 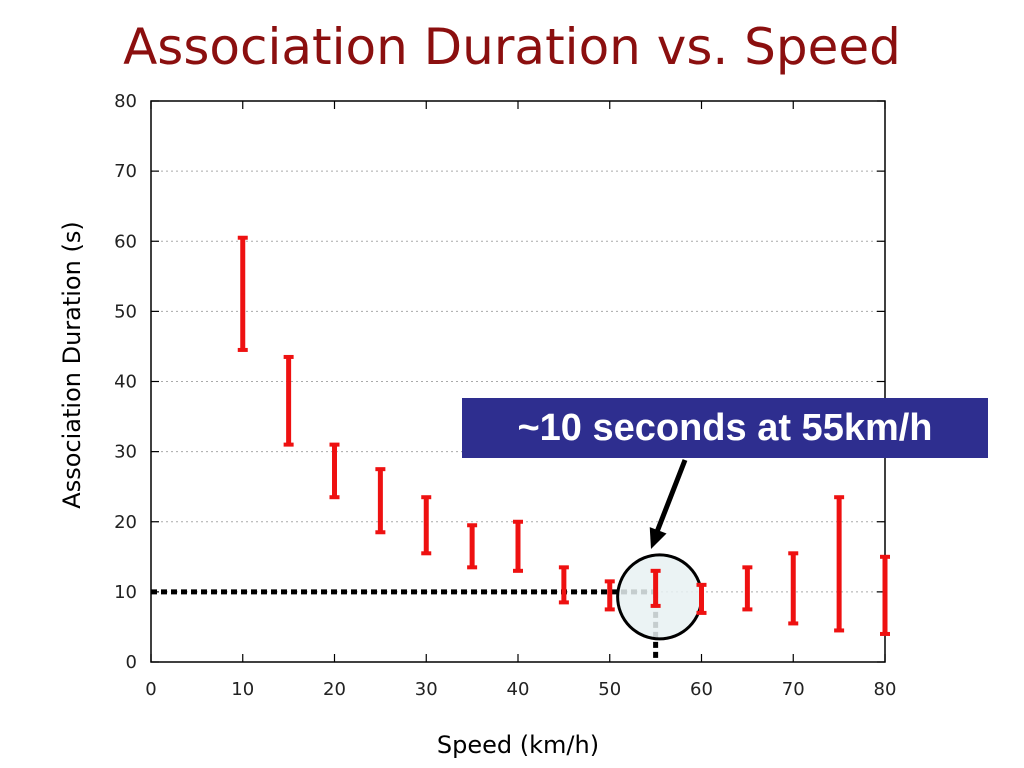 I want to click on x-tick-label-20: 20, so click(x=334, y=689).